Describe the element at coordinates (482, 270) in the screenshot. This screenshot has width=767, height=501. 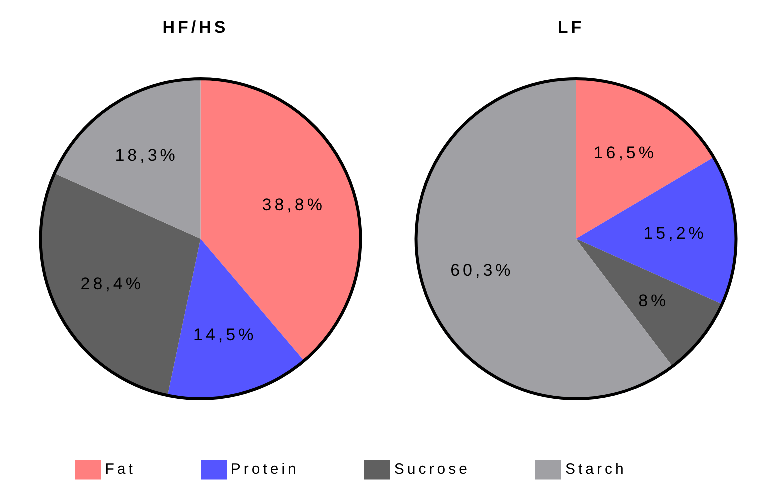
I see `data-label: 60,3%` at that location.